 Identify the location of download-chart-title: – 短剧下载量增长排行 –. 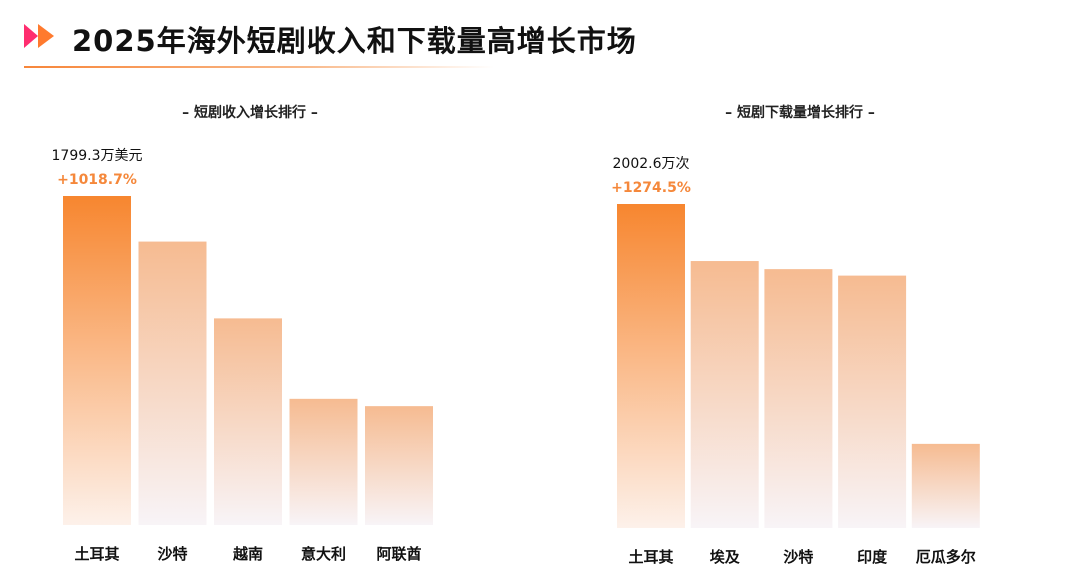
(800, 113).